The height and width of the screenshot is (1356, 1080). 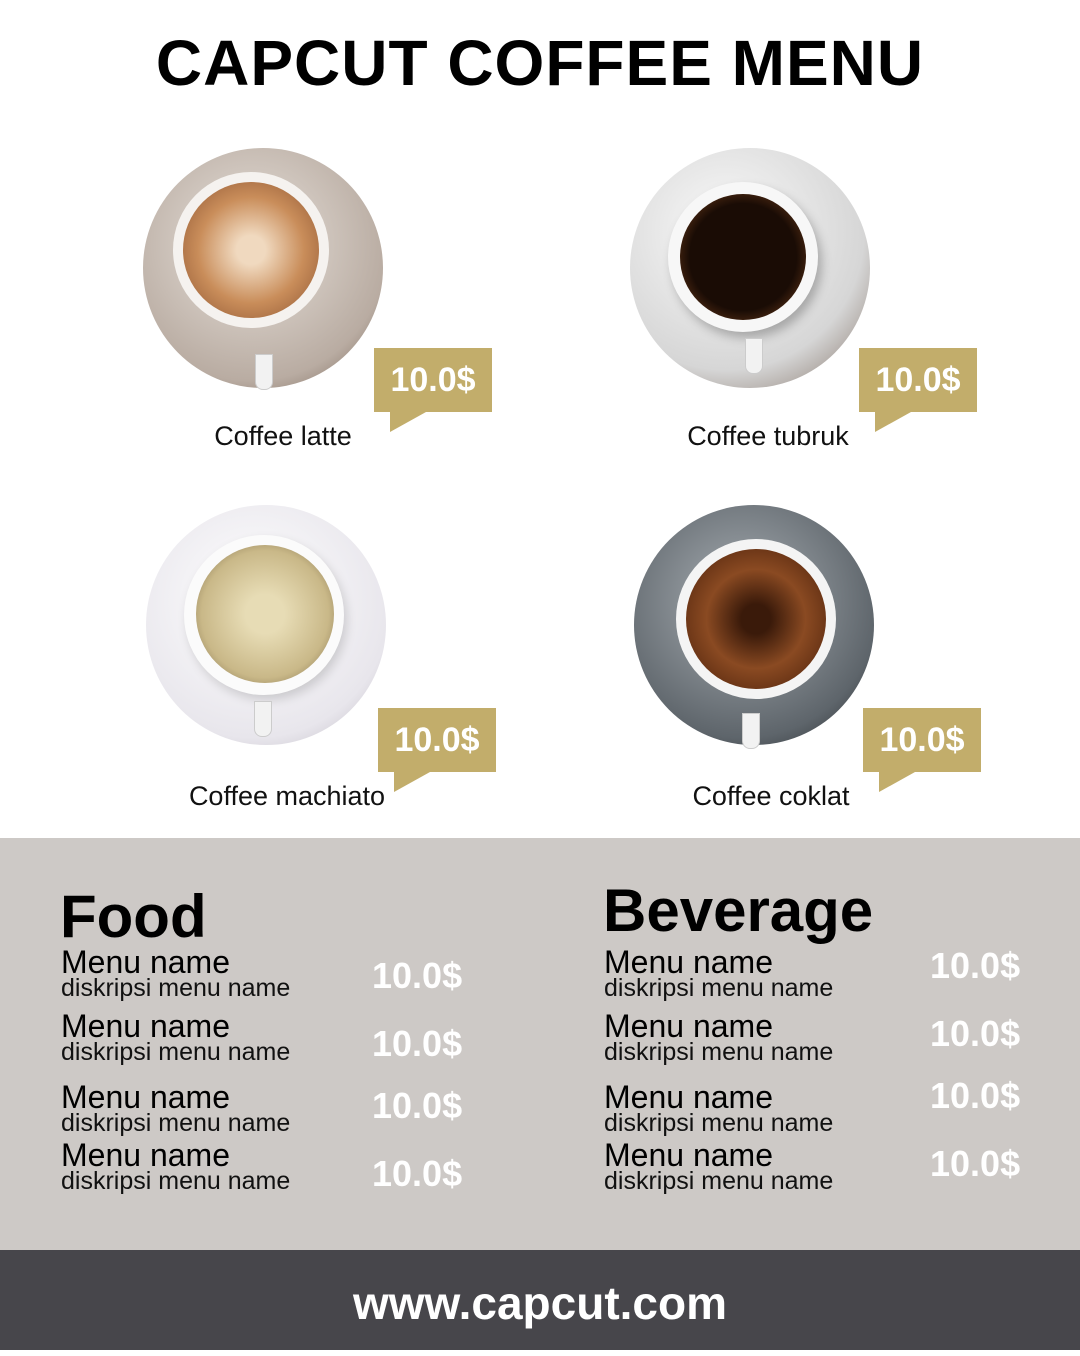 I want to click on coffee-machiato-image, so click(x=266, y=625).